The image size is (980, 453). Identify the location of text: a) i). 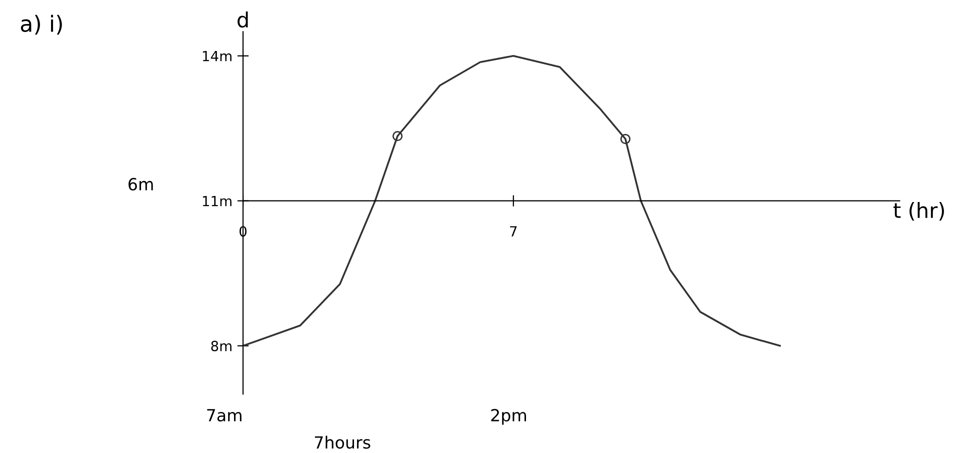
(41, 24).